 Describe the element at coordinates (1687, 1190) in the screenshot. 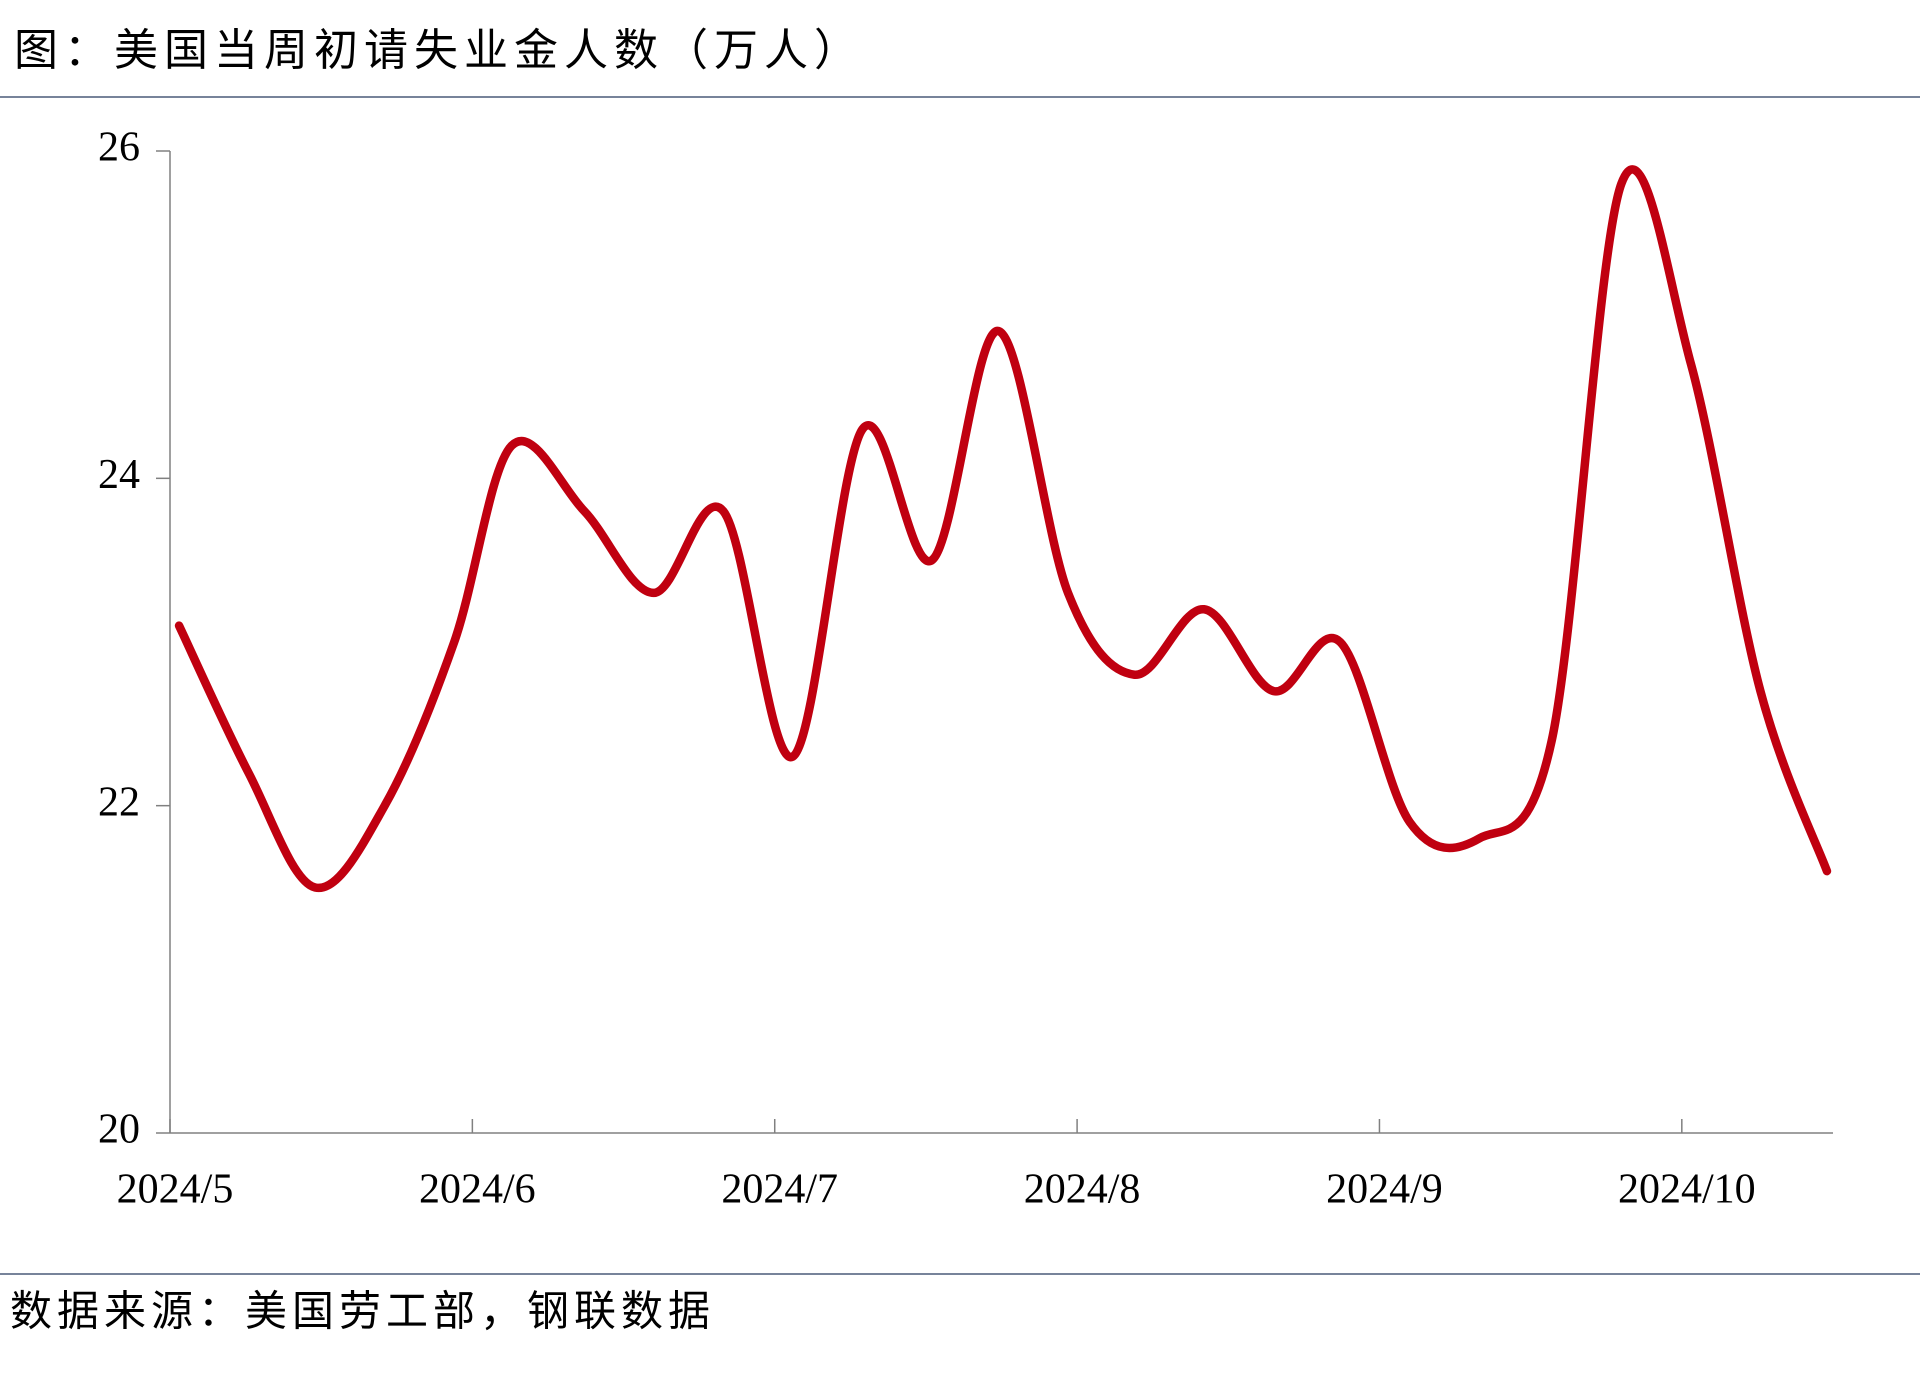

I see `x-tick-label: 2024/10` at that location.